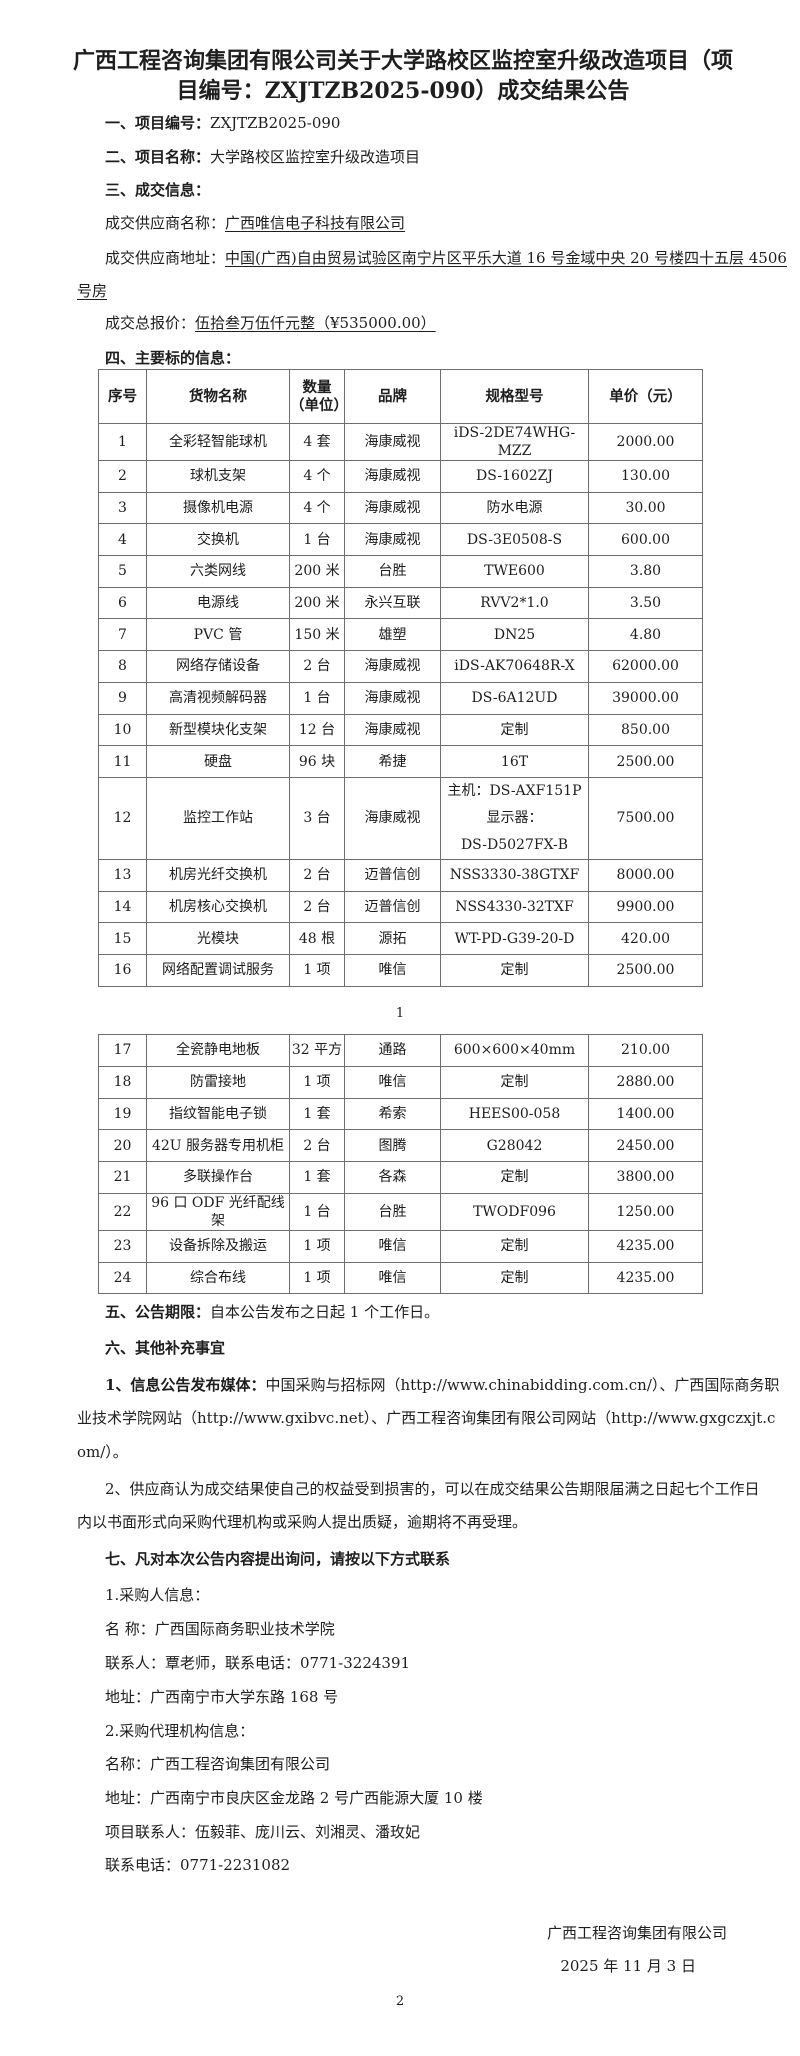 The height and width of the screenshot is (2056, 800). I want to click on cell-price: 130.00, so click(645, 476).